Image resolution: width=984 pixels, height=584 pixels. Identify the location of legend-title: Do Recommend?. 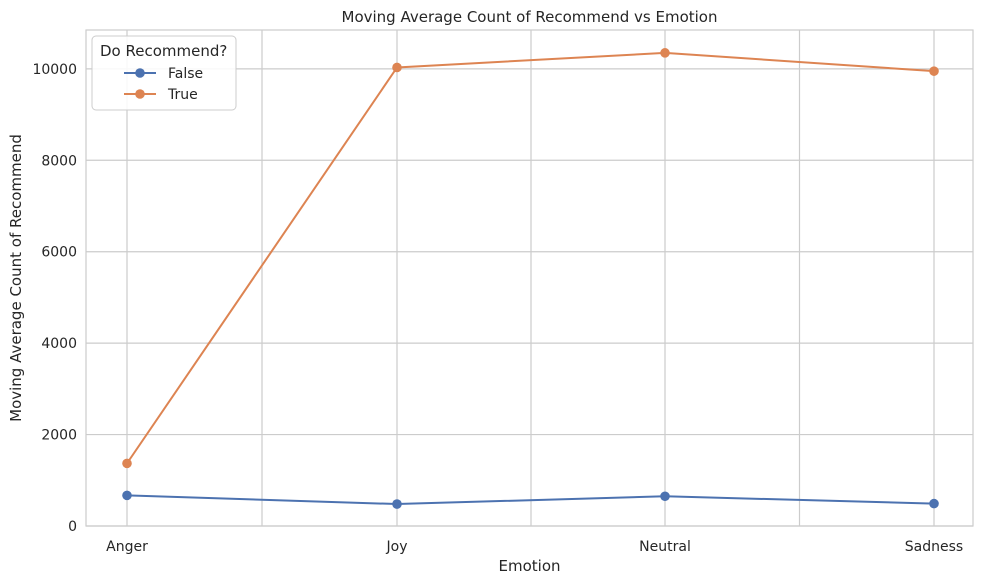
(163, 51).